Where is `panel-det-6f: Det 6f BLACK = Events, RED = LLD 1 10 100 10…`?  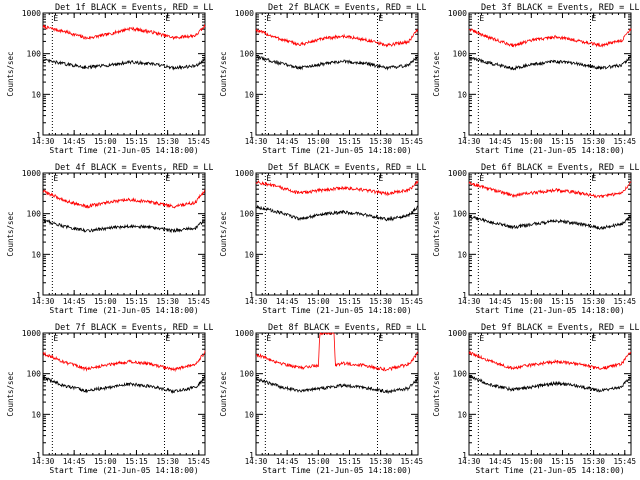 panel-det-6f: Det 6f BLACK = Events, RED = LLD 1 10 100 10… is located at coordinates (535, 239).